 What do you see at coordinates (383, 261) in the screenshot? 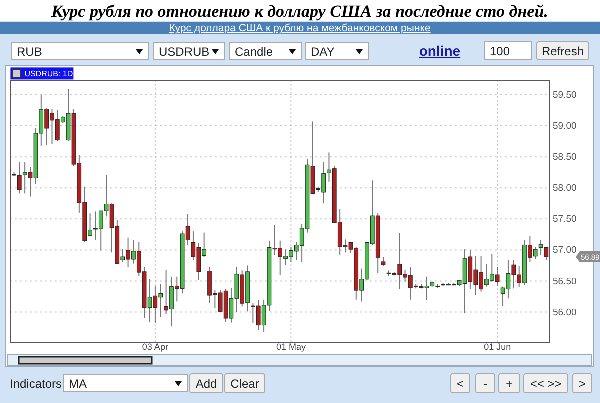
I see `candlestick` at bounding box center [383, 261].